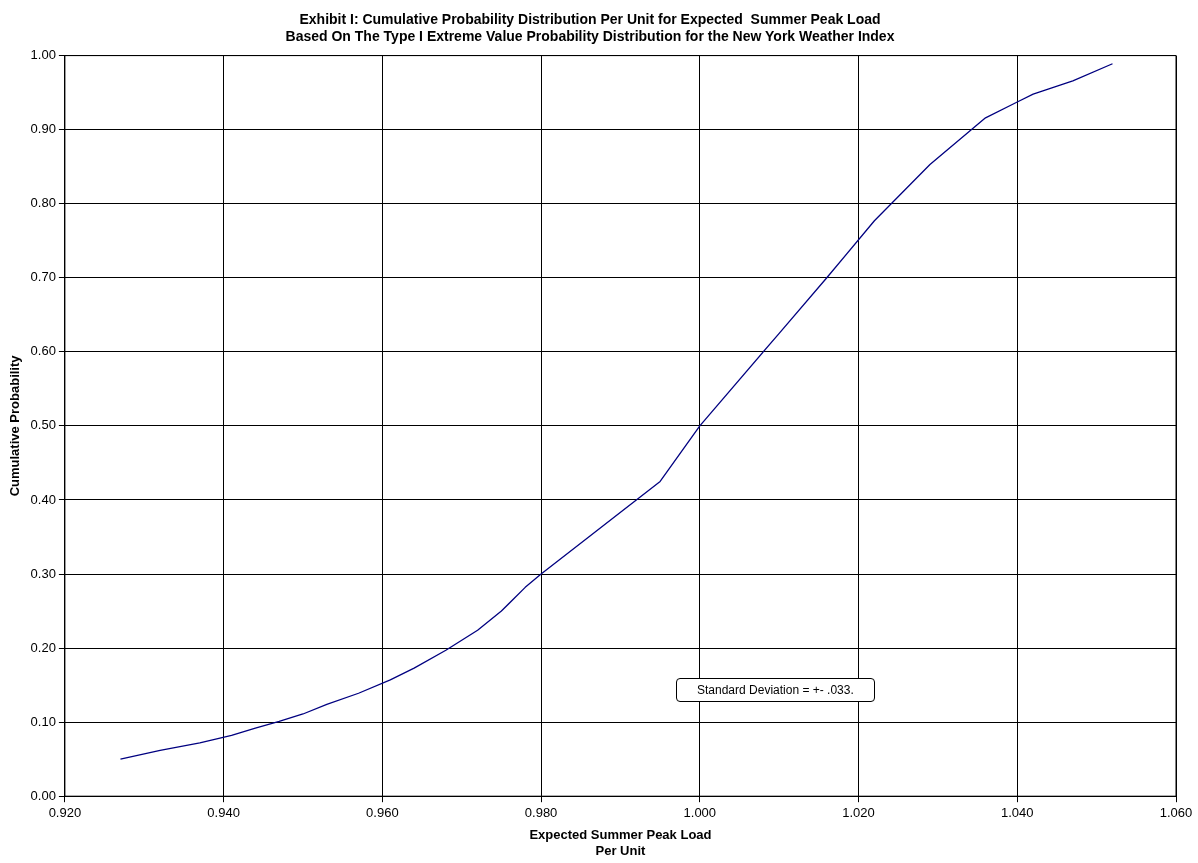  Describe the element at coordinates (541, 812) in the screenshot. I see `x-tick-label: 0.980` at that location.